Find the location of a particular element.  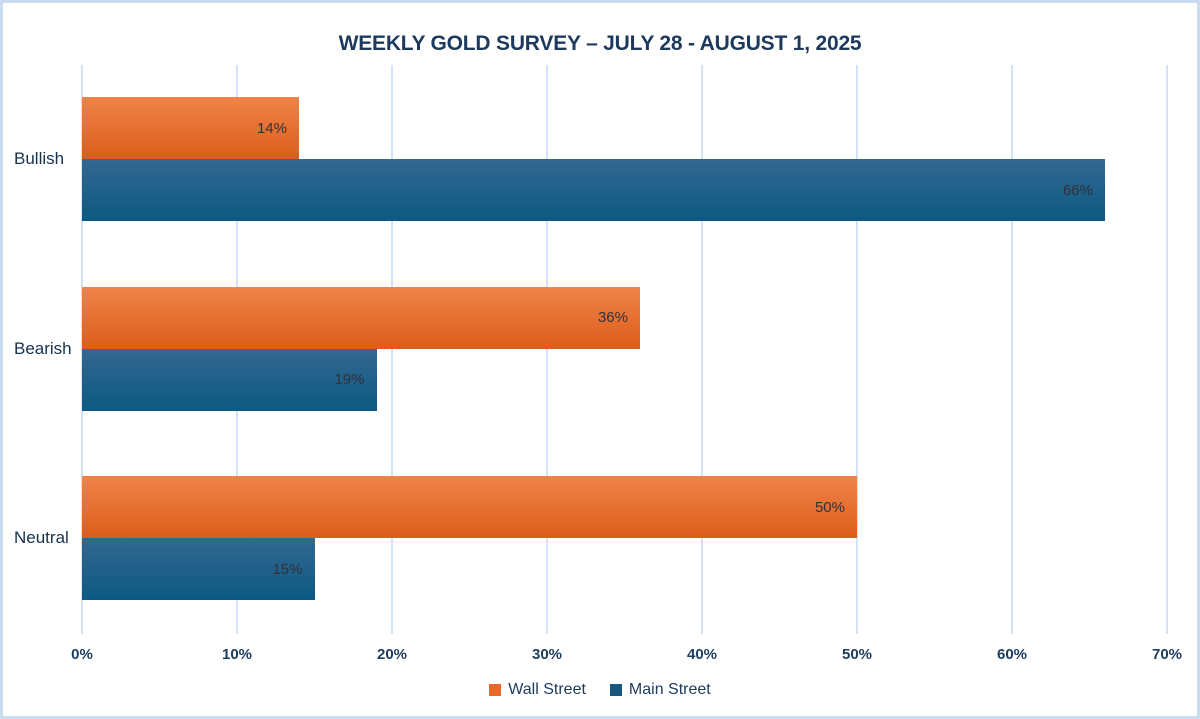

category-label-bearish: Bearish is located at coordinates (43, 348).